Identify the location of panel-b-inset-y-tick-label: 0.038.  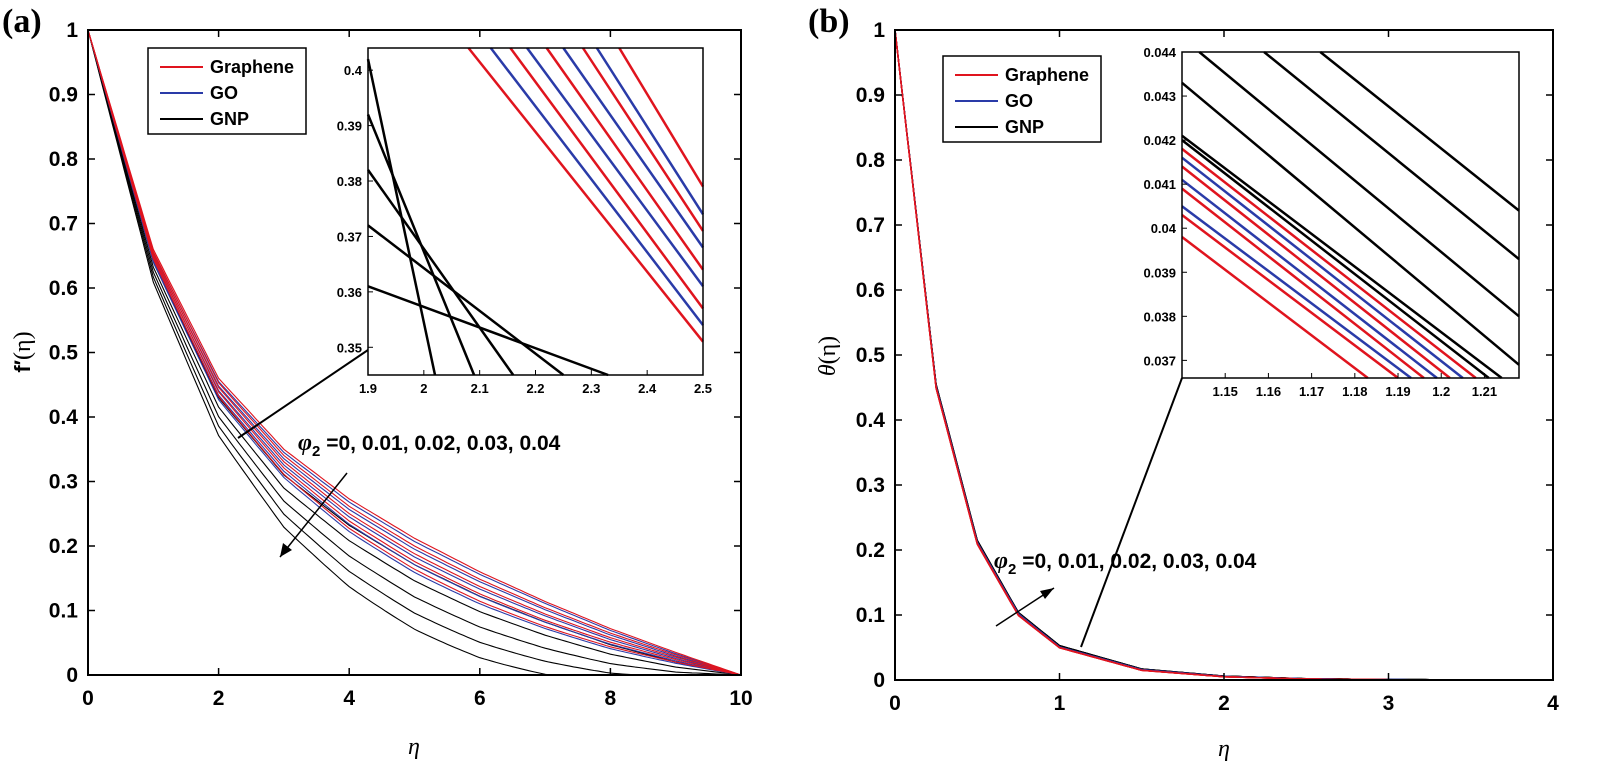
(1159, 316).